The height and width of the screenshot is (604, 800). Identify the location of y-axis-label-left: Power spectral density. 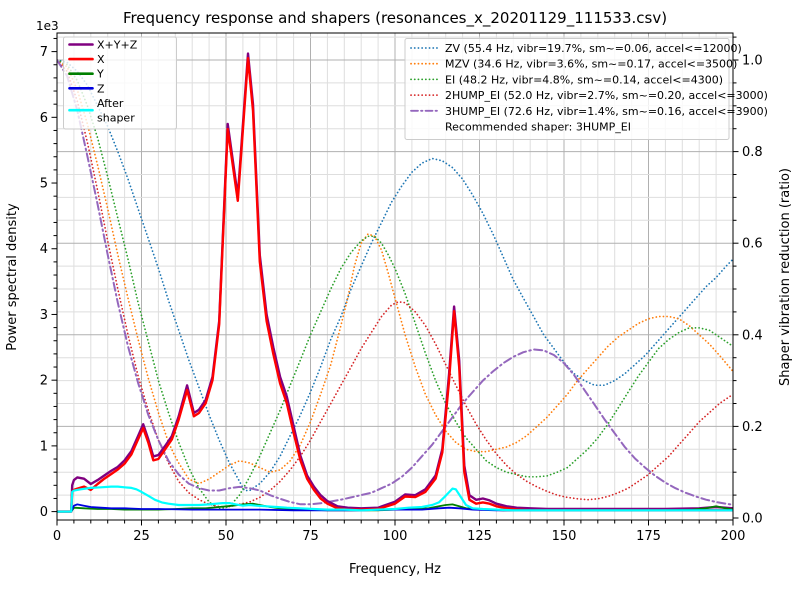
(12, 277).